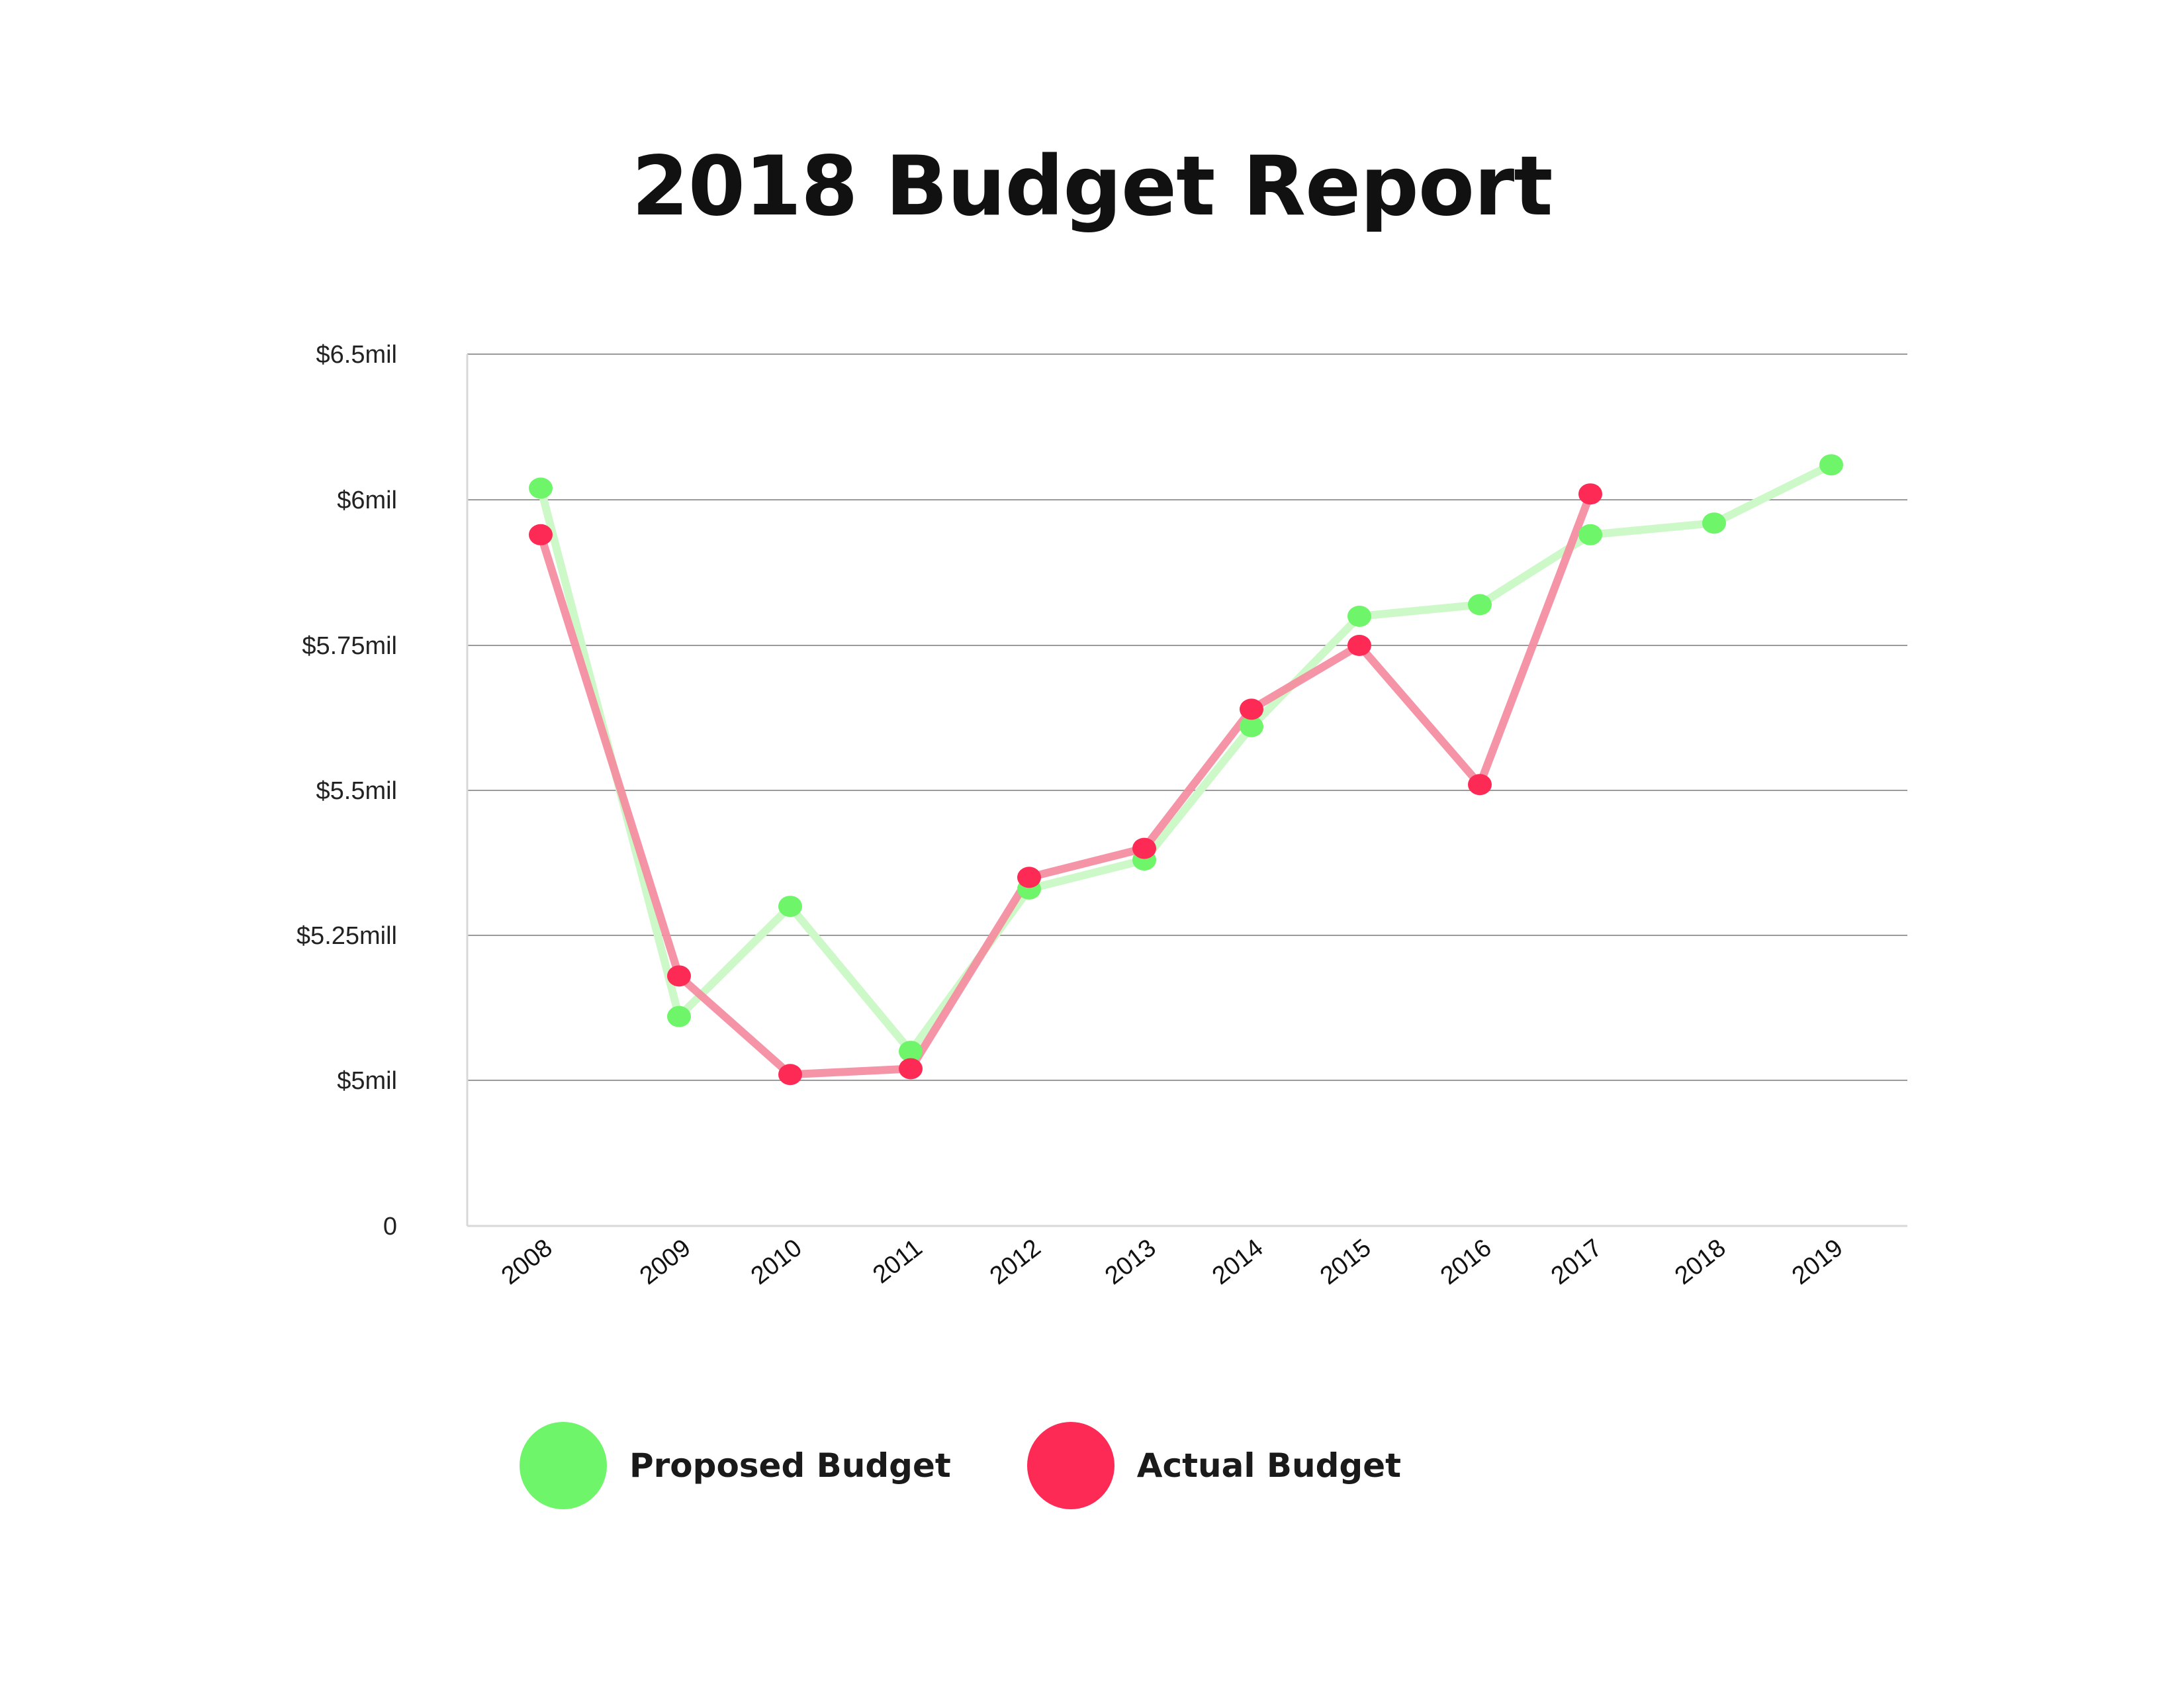 This screenshot has width=2184, height=1688. I want to click on y-tick-label: $5.25mill, so click(346, 936).